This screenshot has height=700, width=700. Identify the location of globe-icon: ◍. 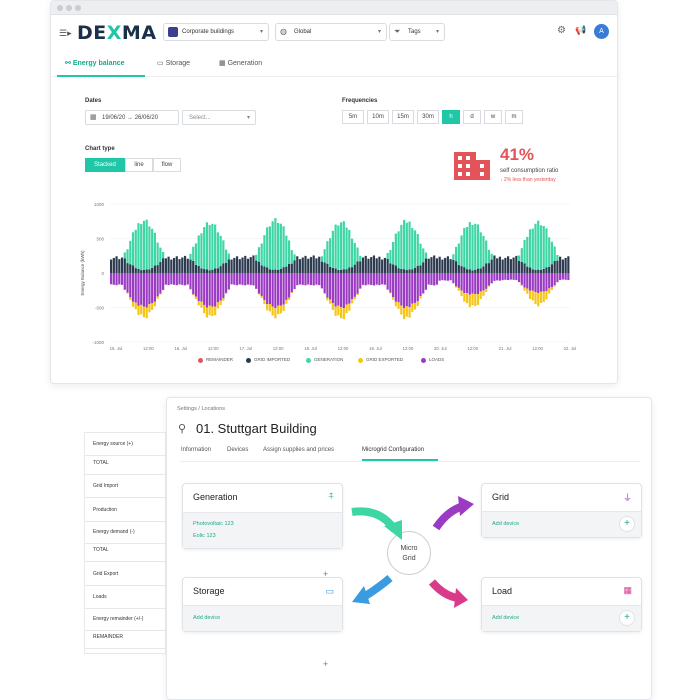
(283, 31).